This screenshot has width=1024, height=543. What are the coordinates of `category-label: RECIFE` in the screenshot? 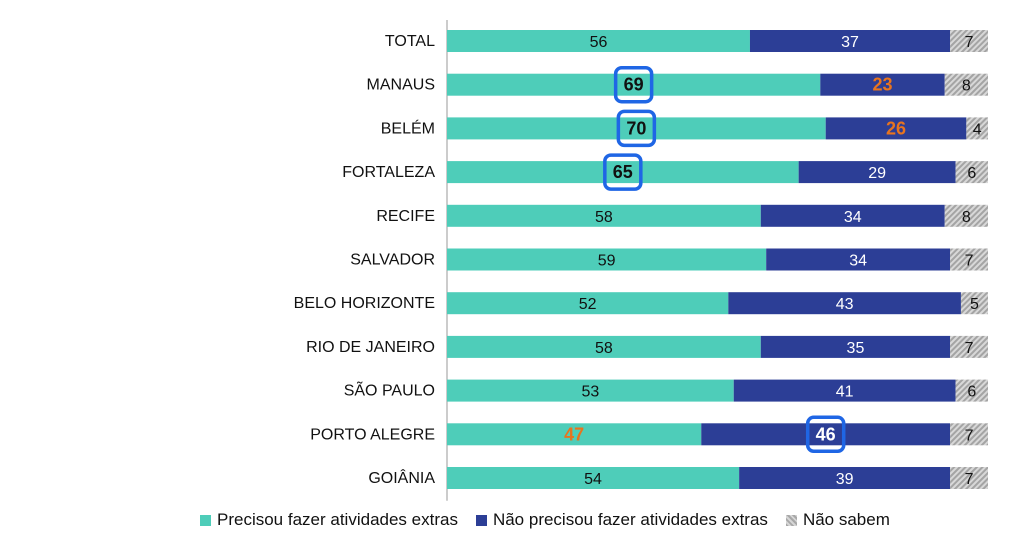 It's located at (405, 216).